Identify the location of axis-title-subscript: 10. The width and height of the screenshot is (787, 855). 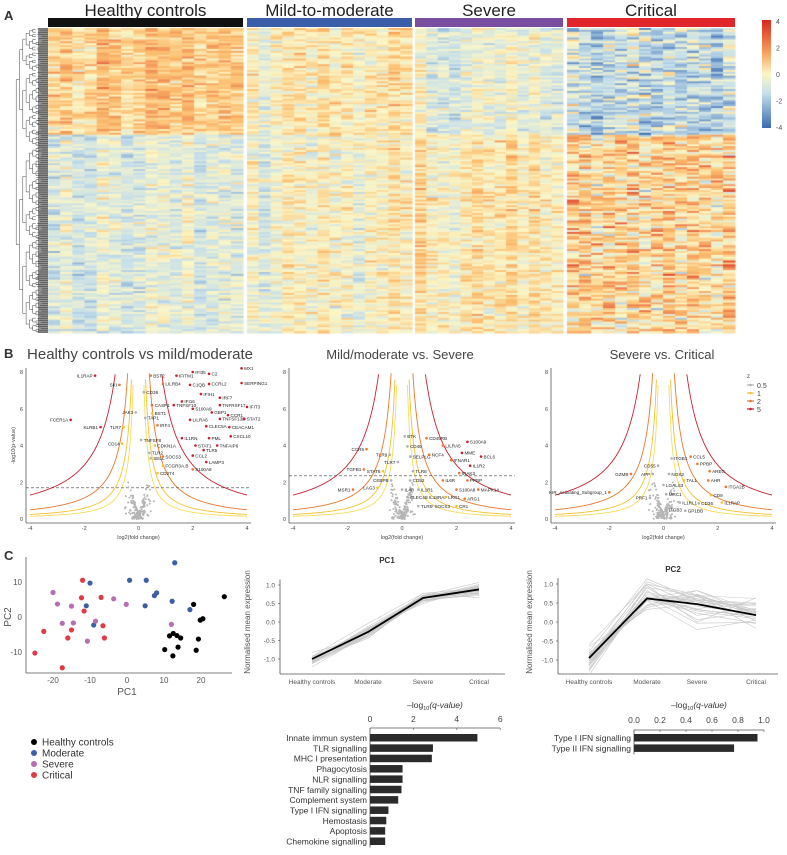
(690, 709).